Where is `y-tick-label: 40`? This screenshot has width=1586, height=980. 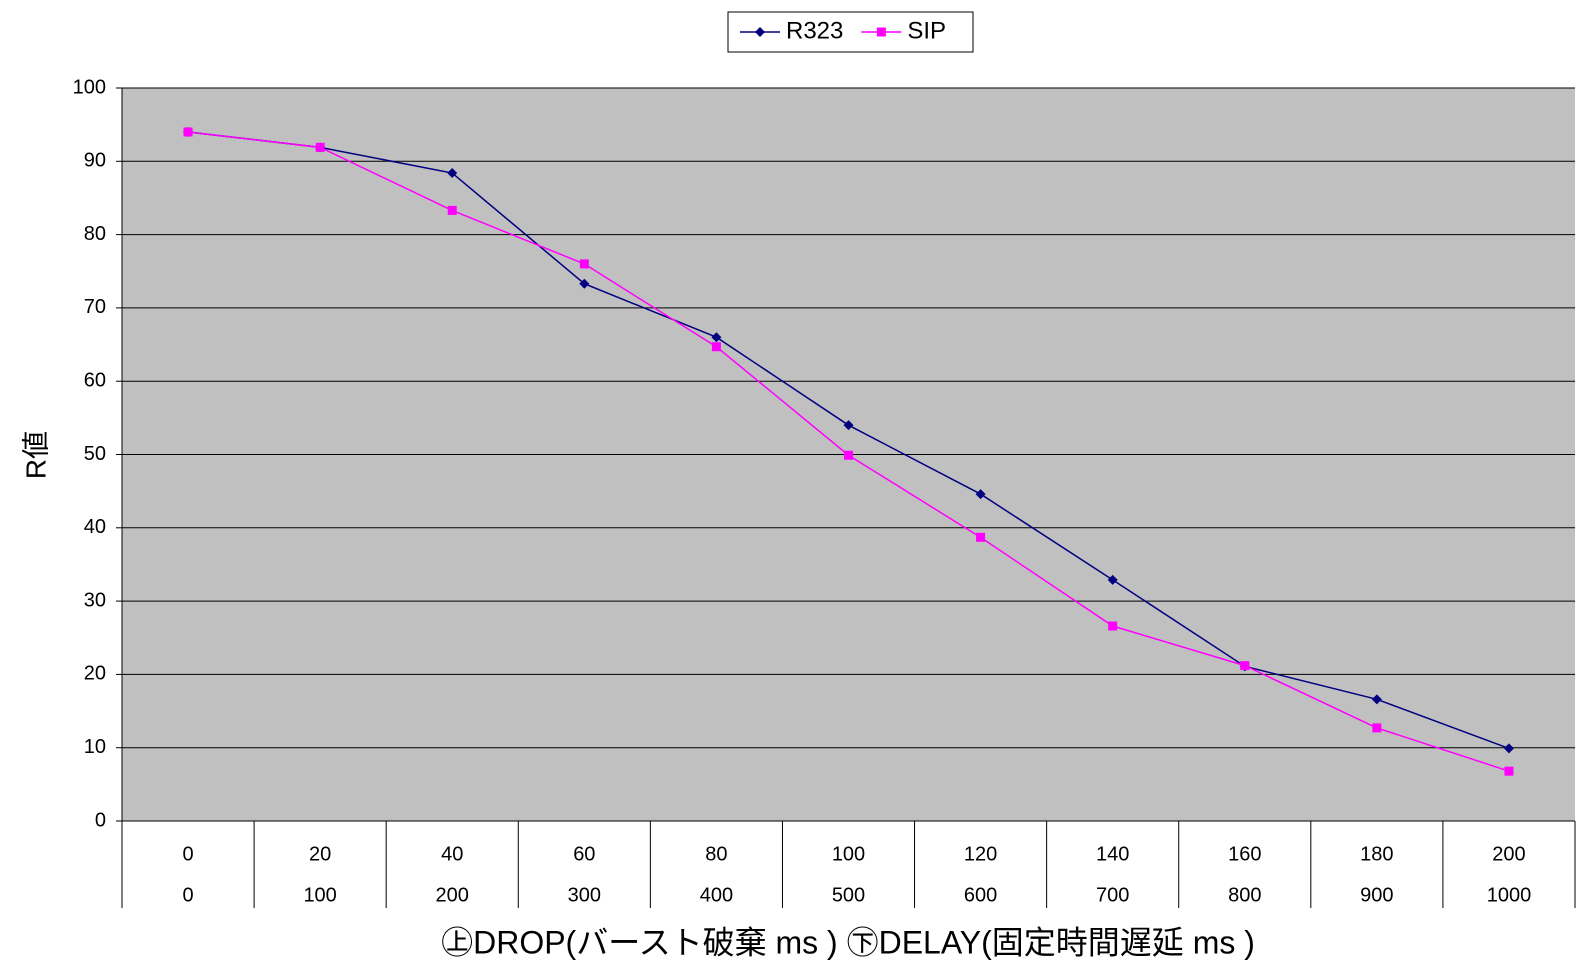
y-tick-label: 40 is located at coordinates (95, 527).